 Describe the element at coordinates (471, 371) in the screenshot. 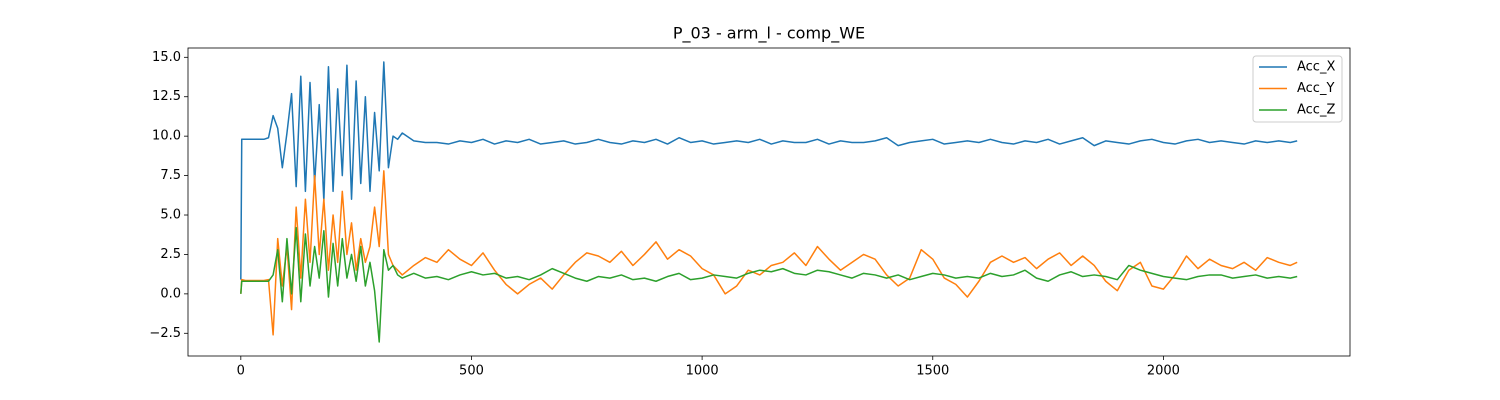

I see `x-tick-label: 500` at that location.